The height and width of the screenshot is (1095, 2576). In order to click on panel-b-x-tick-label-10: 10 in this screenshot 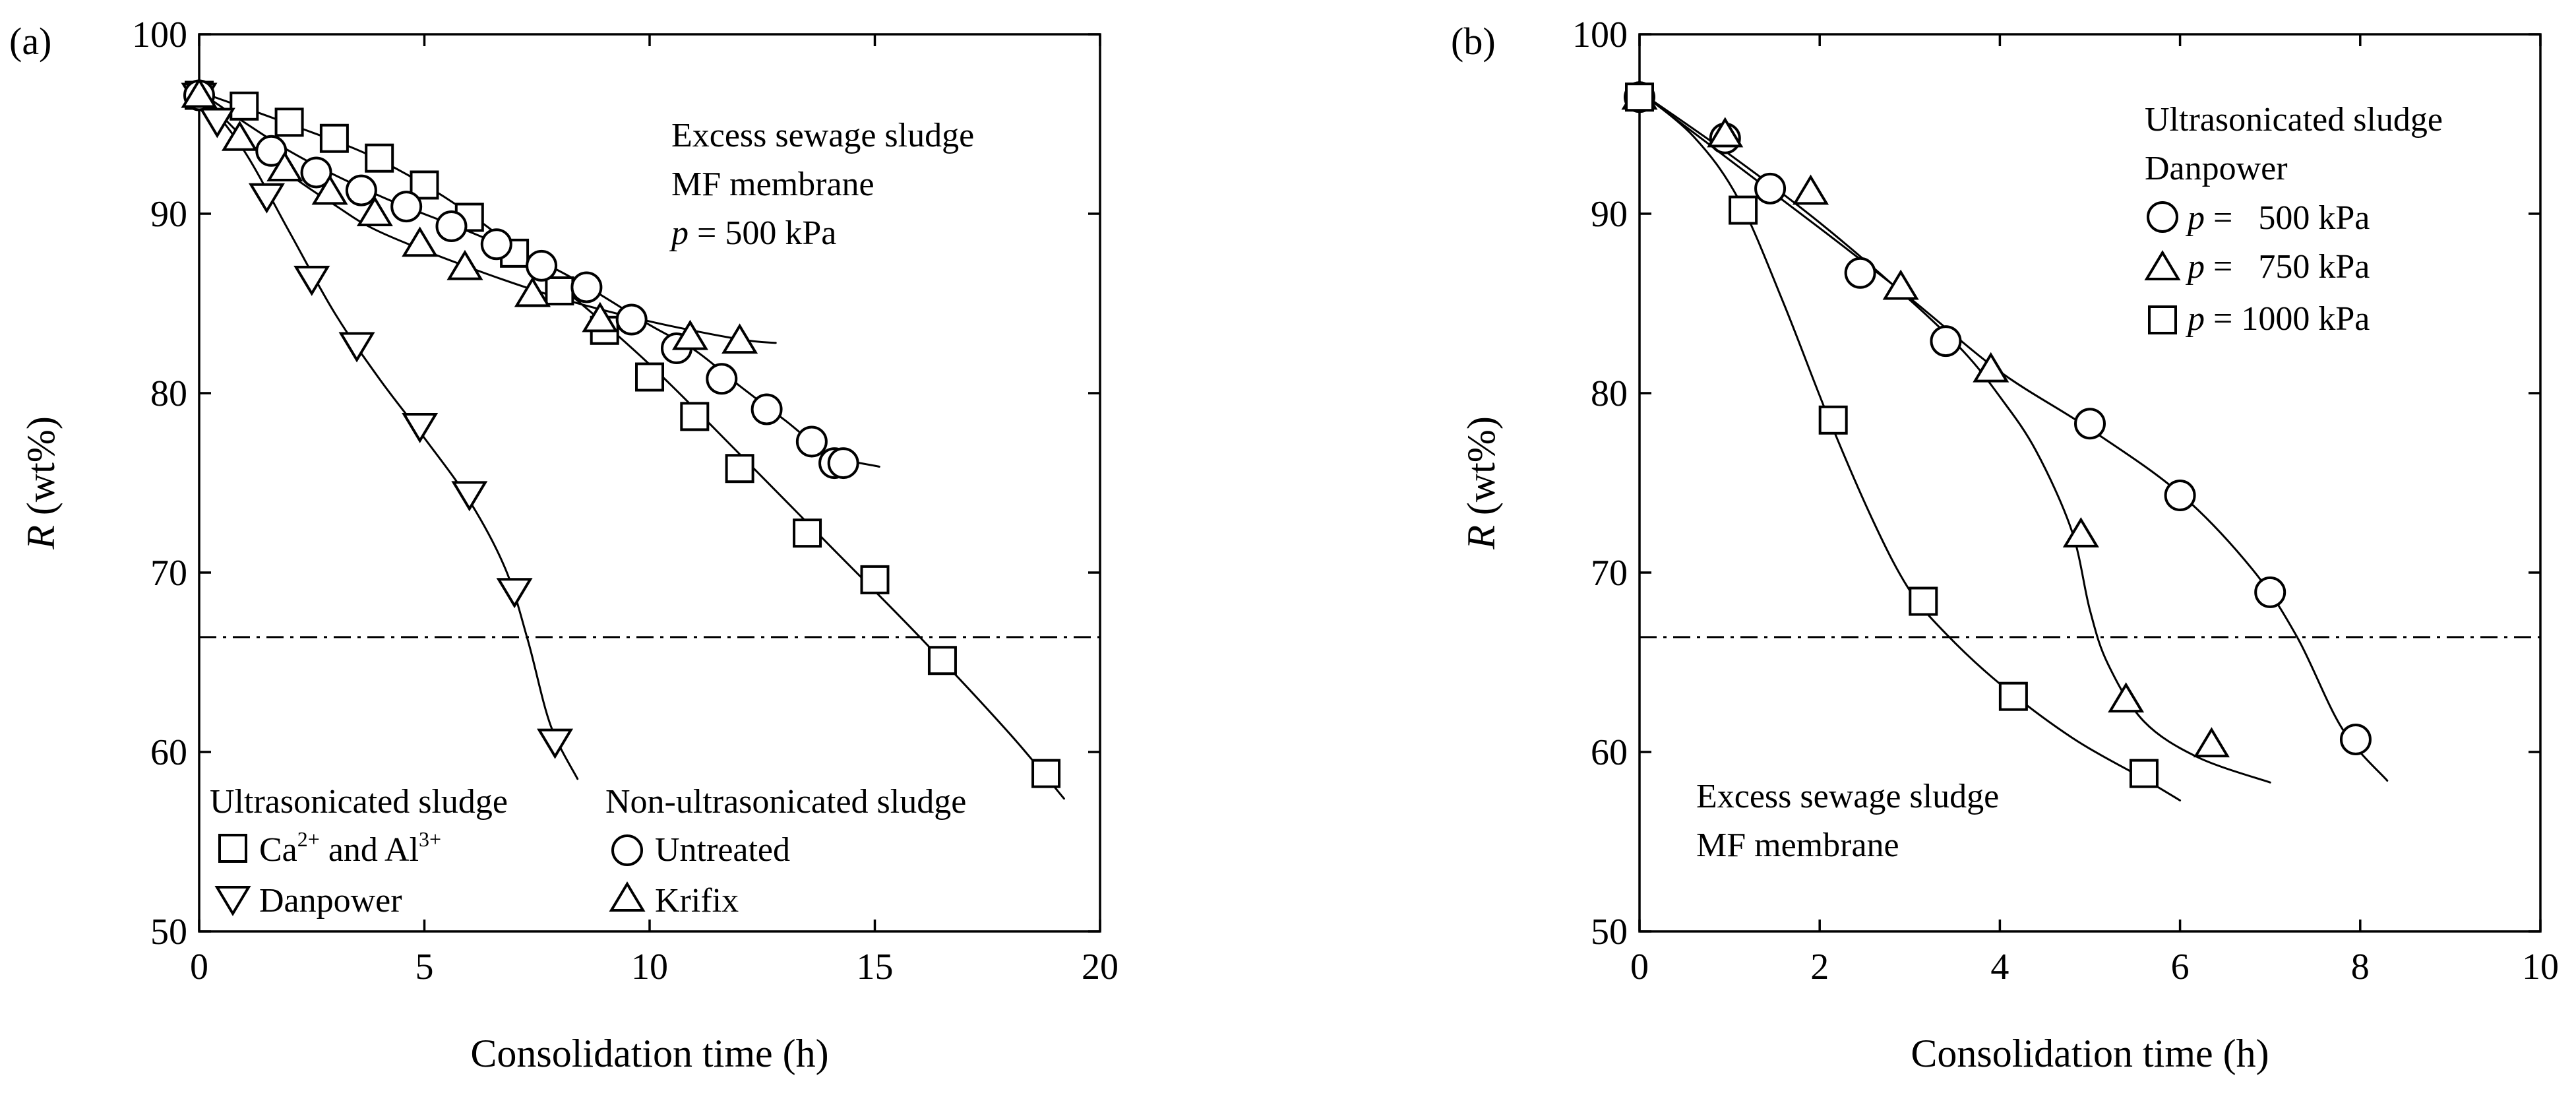, I will do `click(2540, 967)`.